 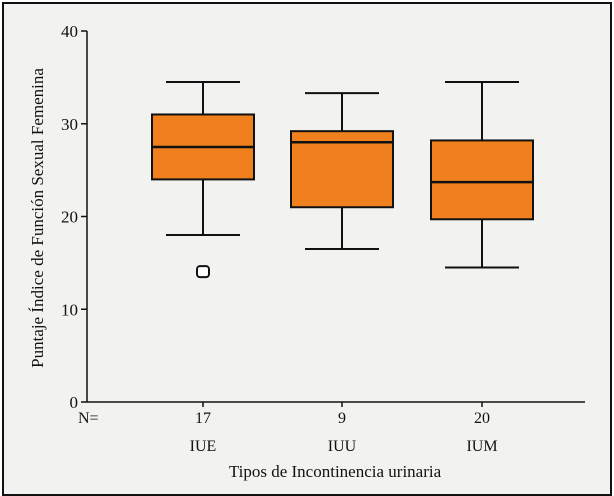 I want to click on category-label: IUU, so click(x=342, y=446).